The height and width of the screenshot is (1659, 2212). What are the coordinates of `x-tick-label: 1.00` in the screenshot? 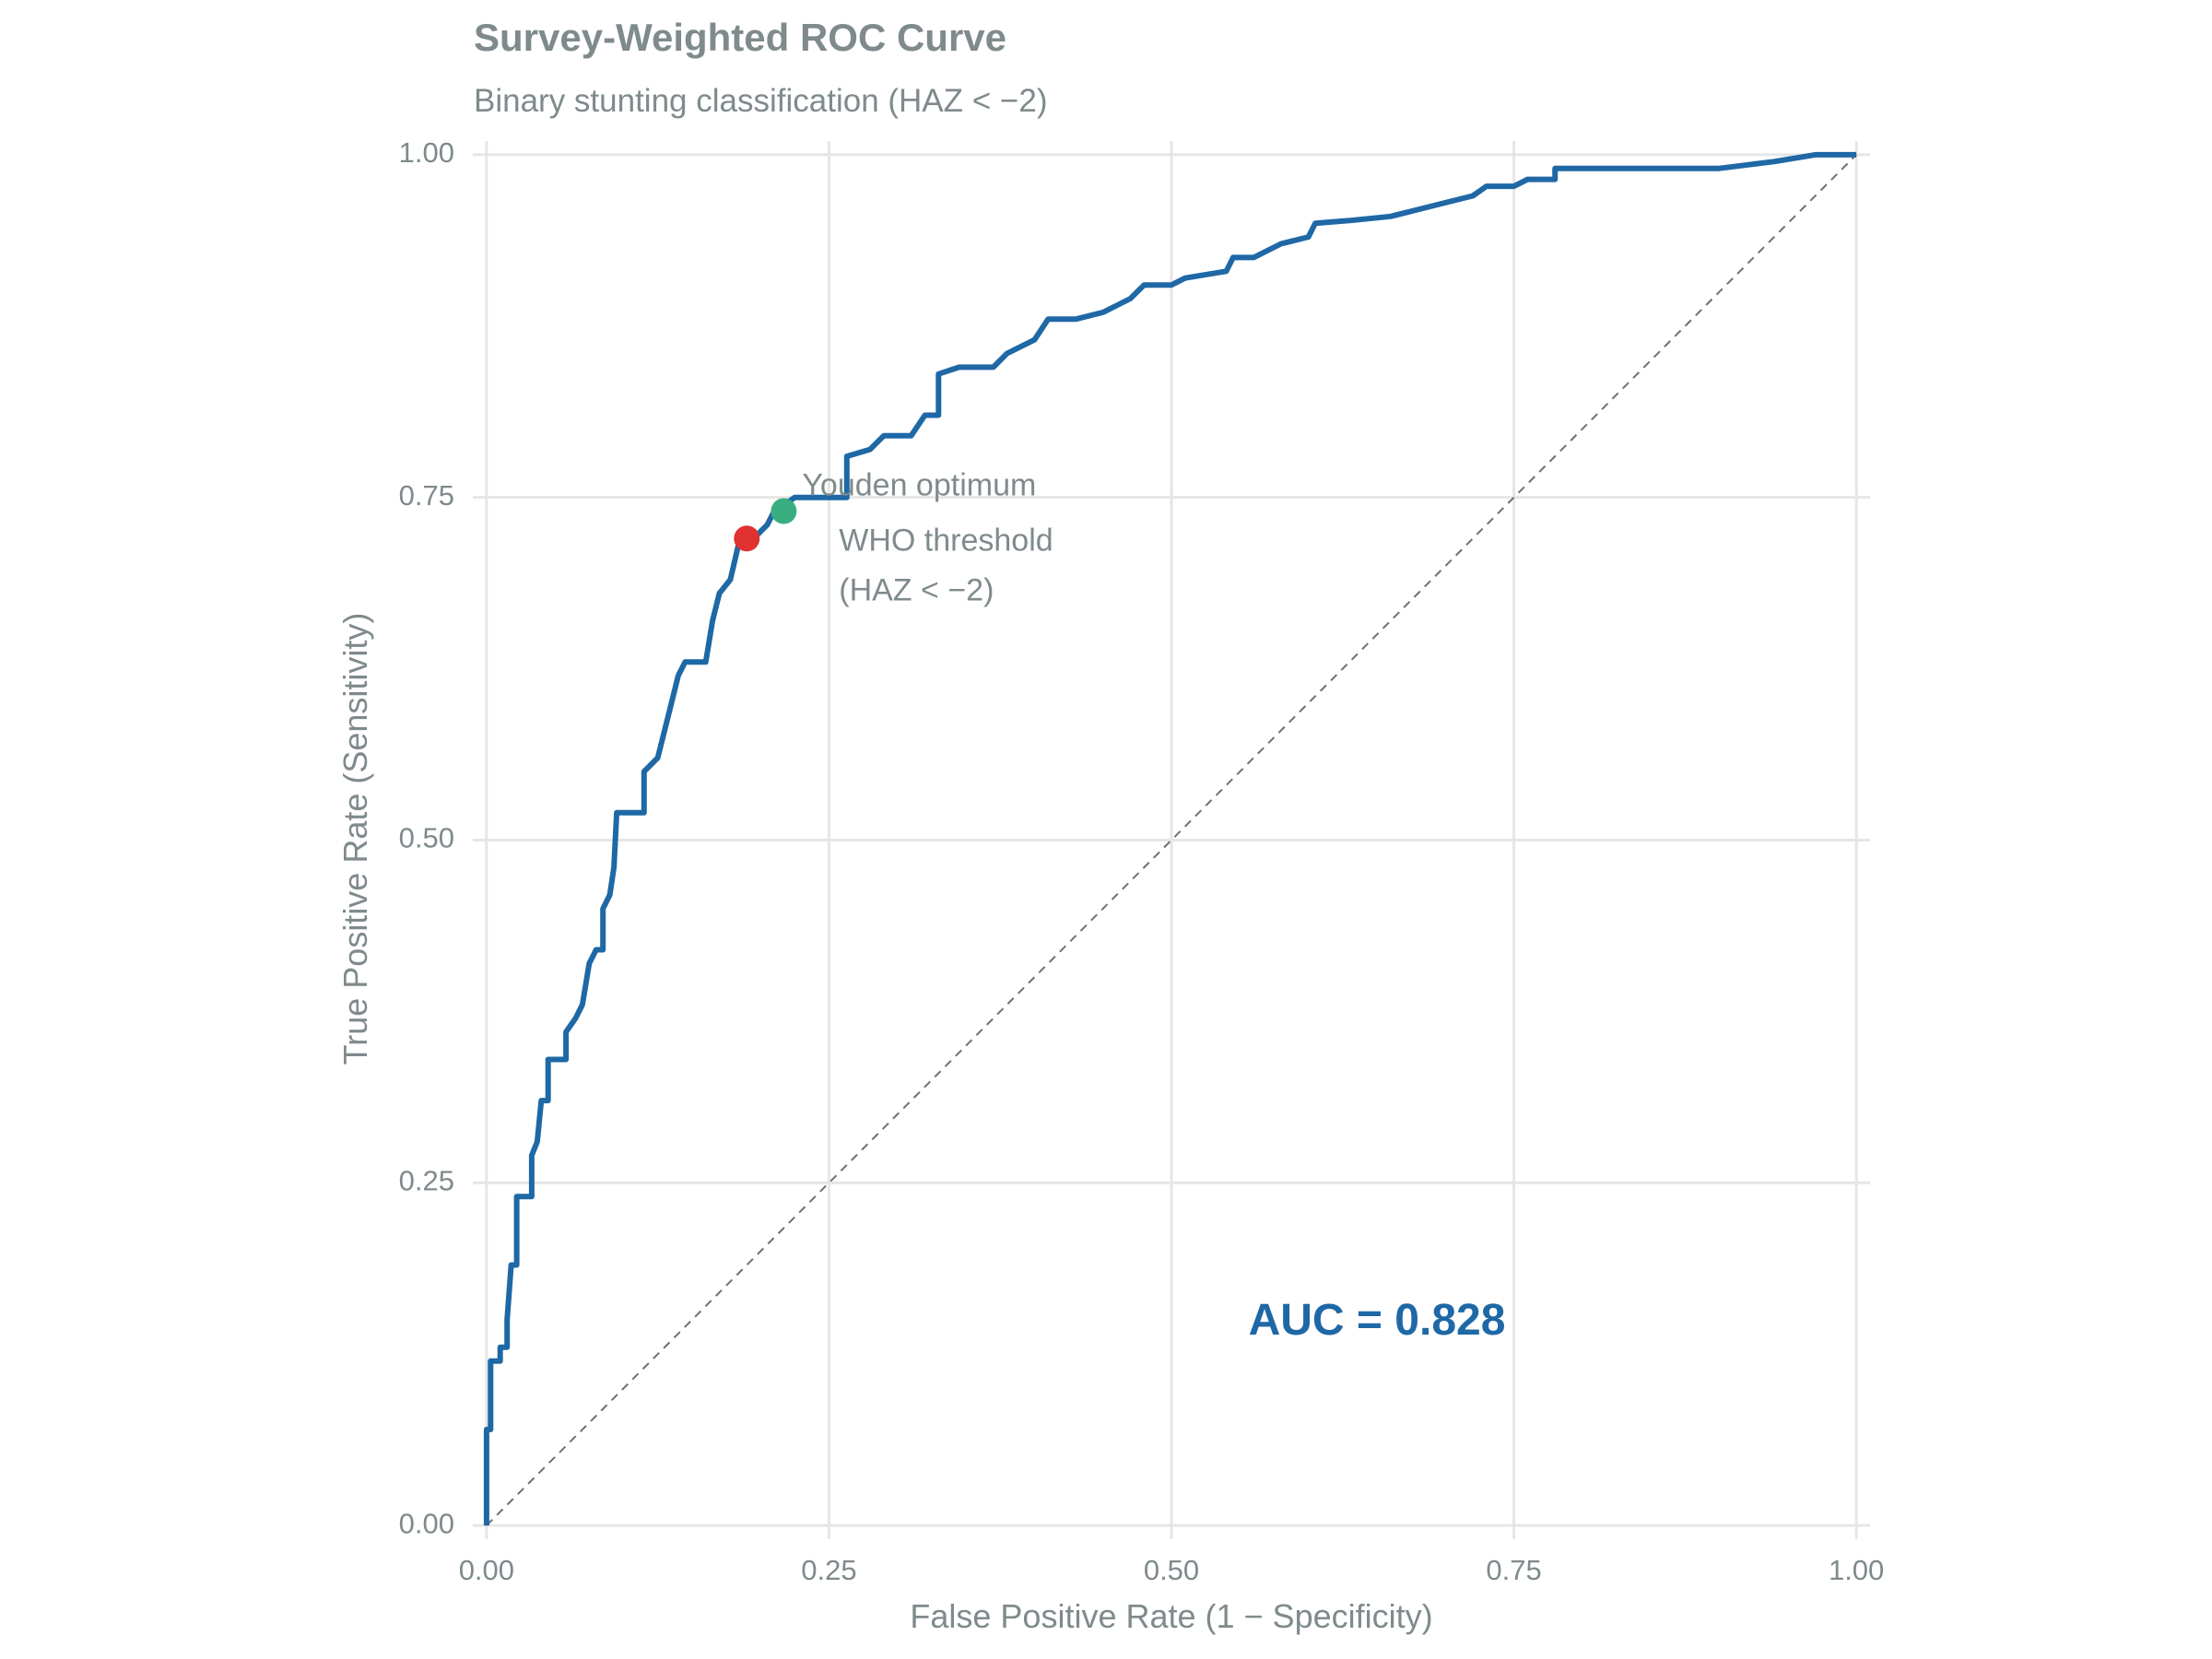 It's located at (1856, 1570).